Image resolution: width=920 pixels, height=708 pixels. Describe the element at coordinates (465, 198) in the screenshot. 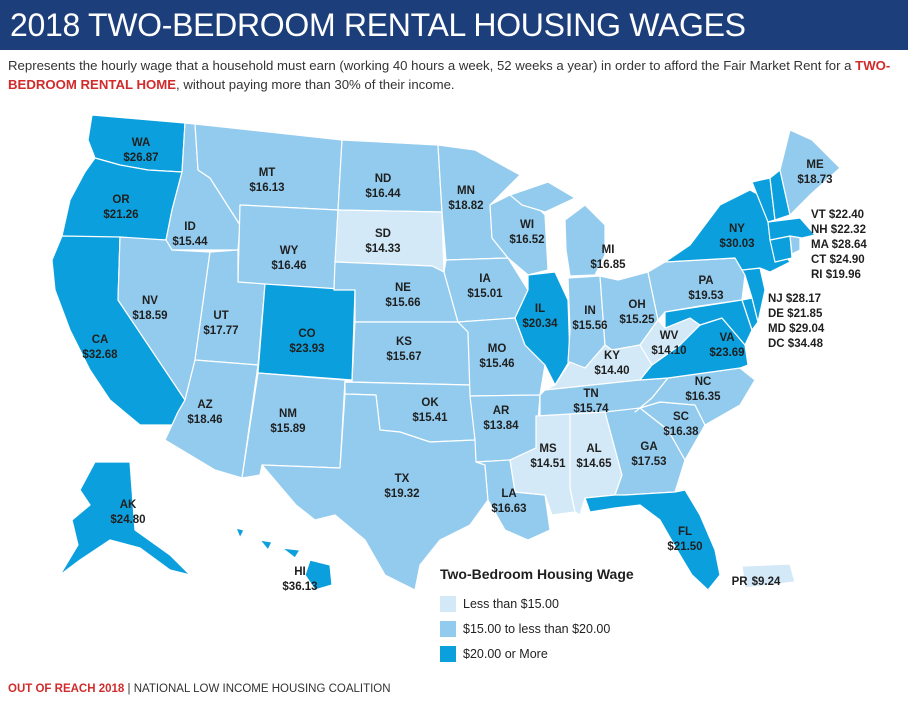

I see `label-MN: MN $18.82` at that location.